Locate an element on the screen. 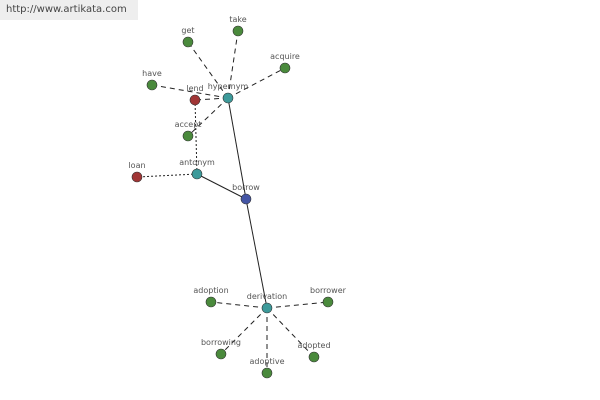 This screenshot has height=400, width=600. node-label: acquire is located at coordinates (285, 56).